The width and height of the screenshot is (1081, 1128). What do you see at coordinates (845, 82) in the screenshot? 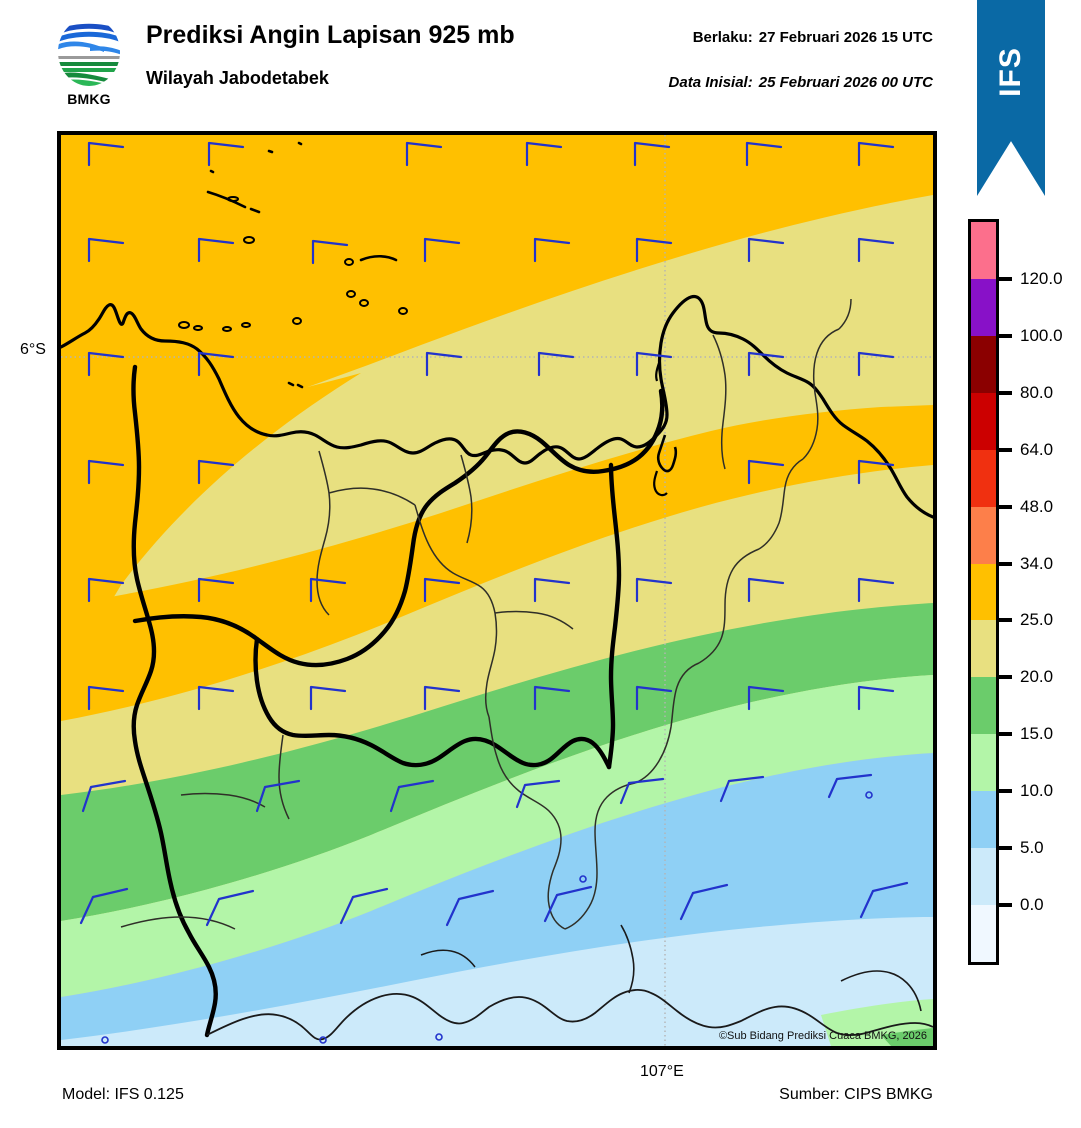
I see `initial-time-value: 25 Februari 2026 00 UTC` at bounding box center [845, 82].